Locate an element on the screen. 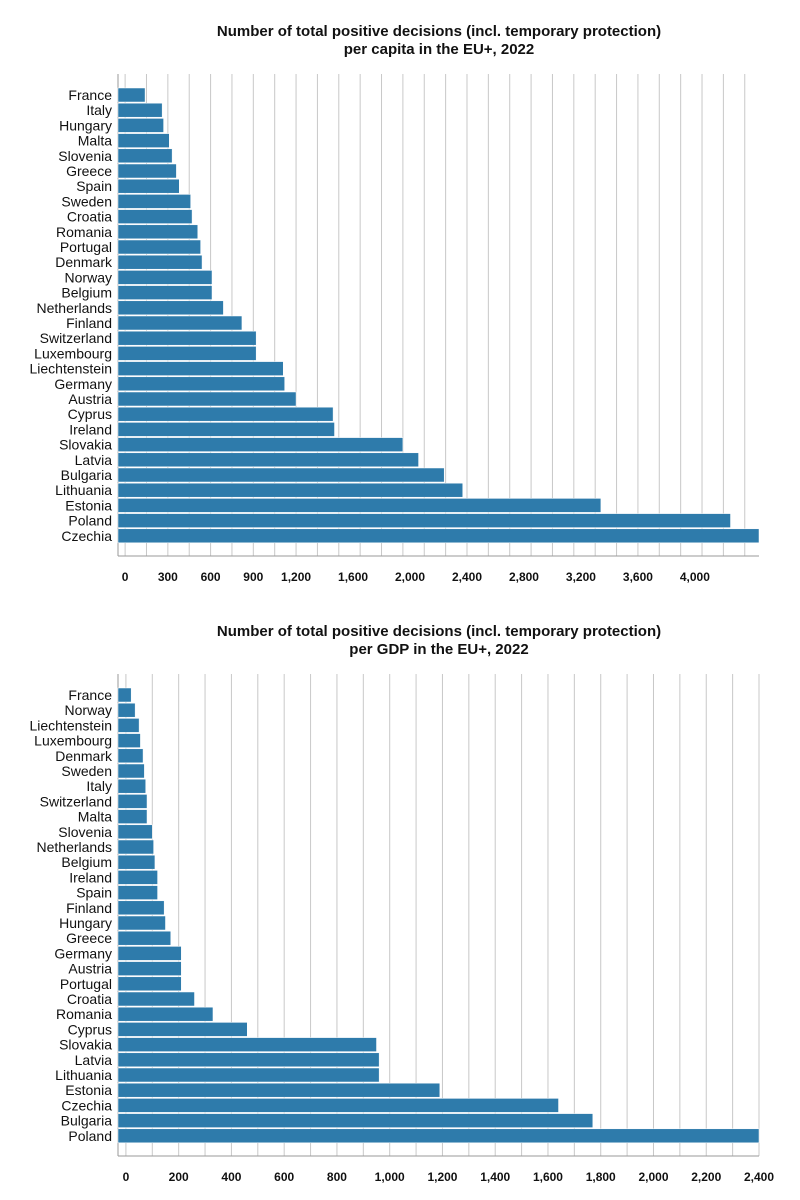 This screenshot has width=800, height=1200. category-label: Switzerland is located at coordinates (76, 338).